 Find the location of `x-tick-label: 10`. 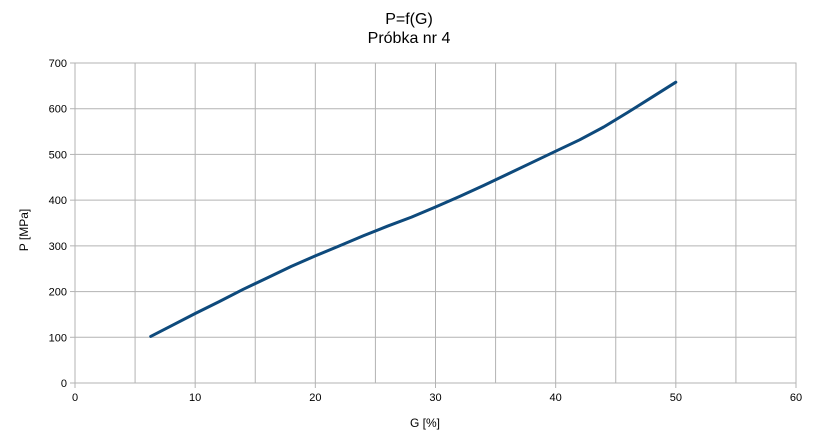

x-tick-label: 10 is located at coordinates (195, 398).